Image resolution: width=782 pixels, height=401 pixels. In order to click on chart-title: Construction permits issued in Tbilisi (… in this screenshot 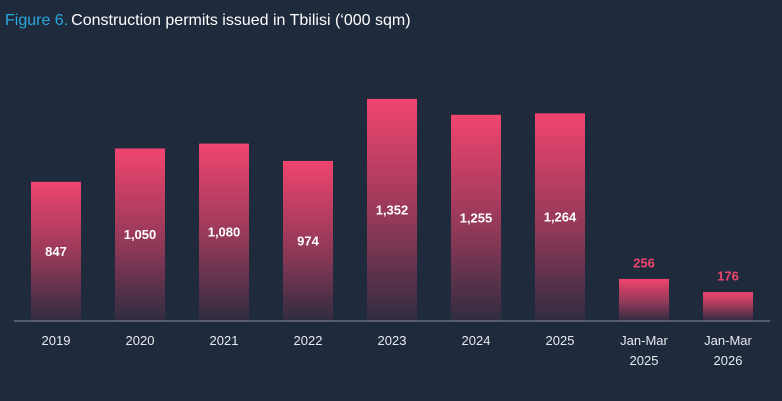, I will do `click(241, 20)`.